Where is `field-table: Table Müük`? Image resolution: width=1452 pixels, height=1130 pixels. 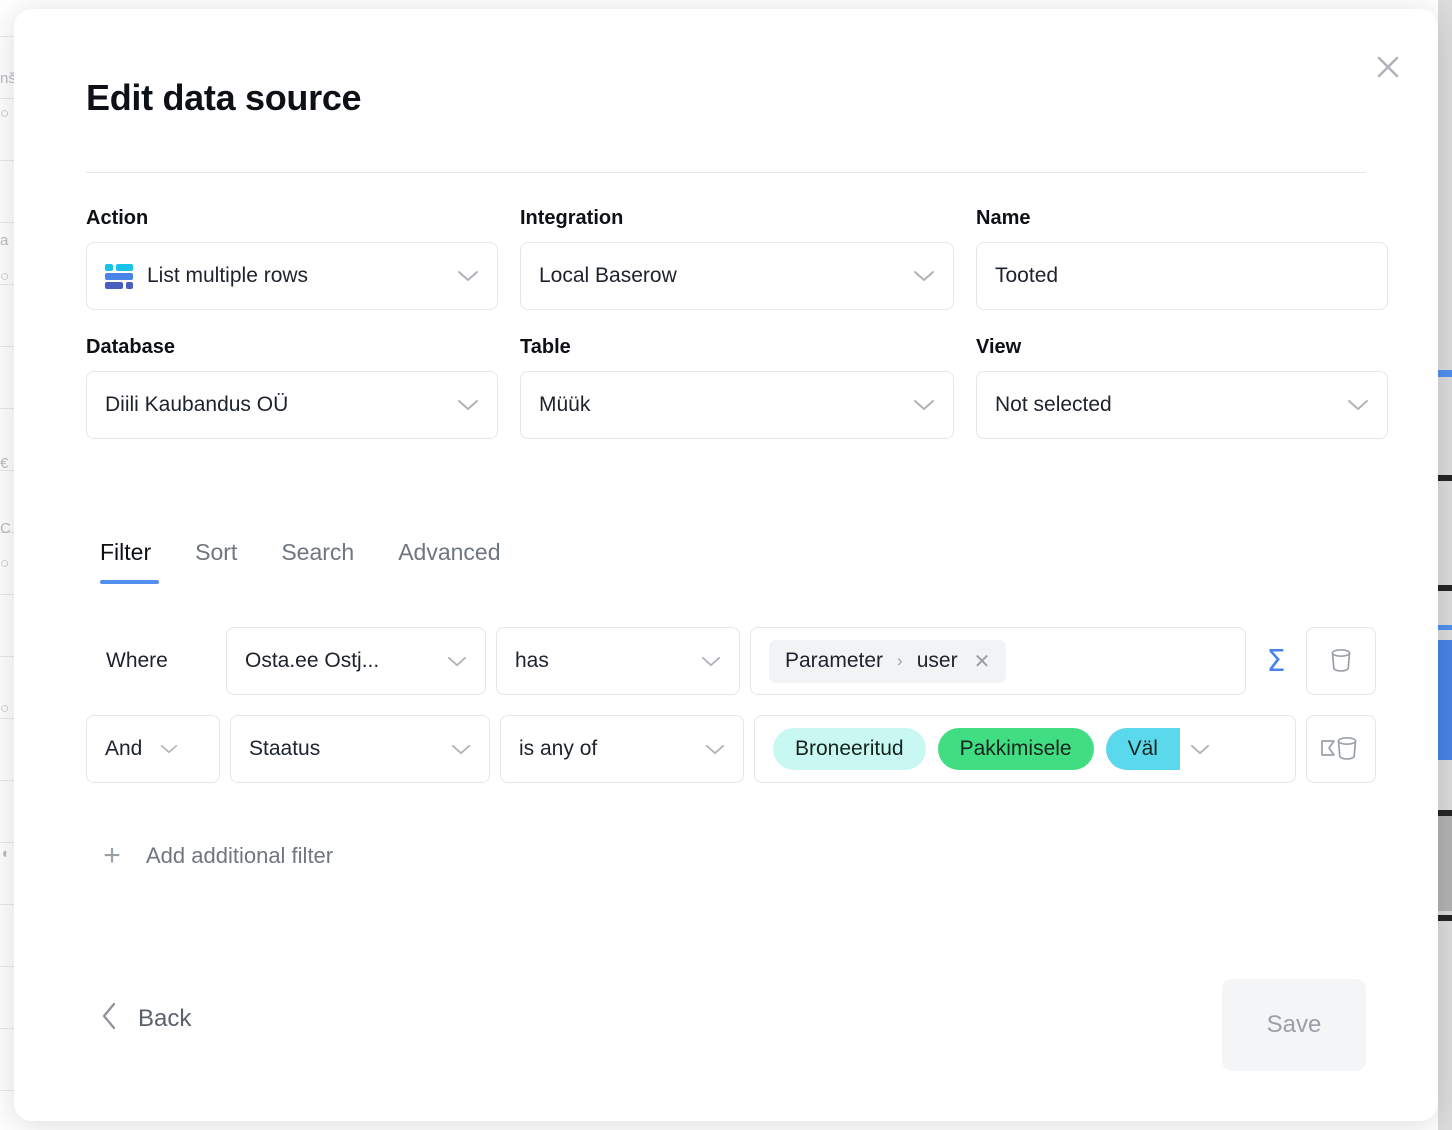 field-table: Table Müük is located at coordinates (737, 387).